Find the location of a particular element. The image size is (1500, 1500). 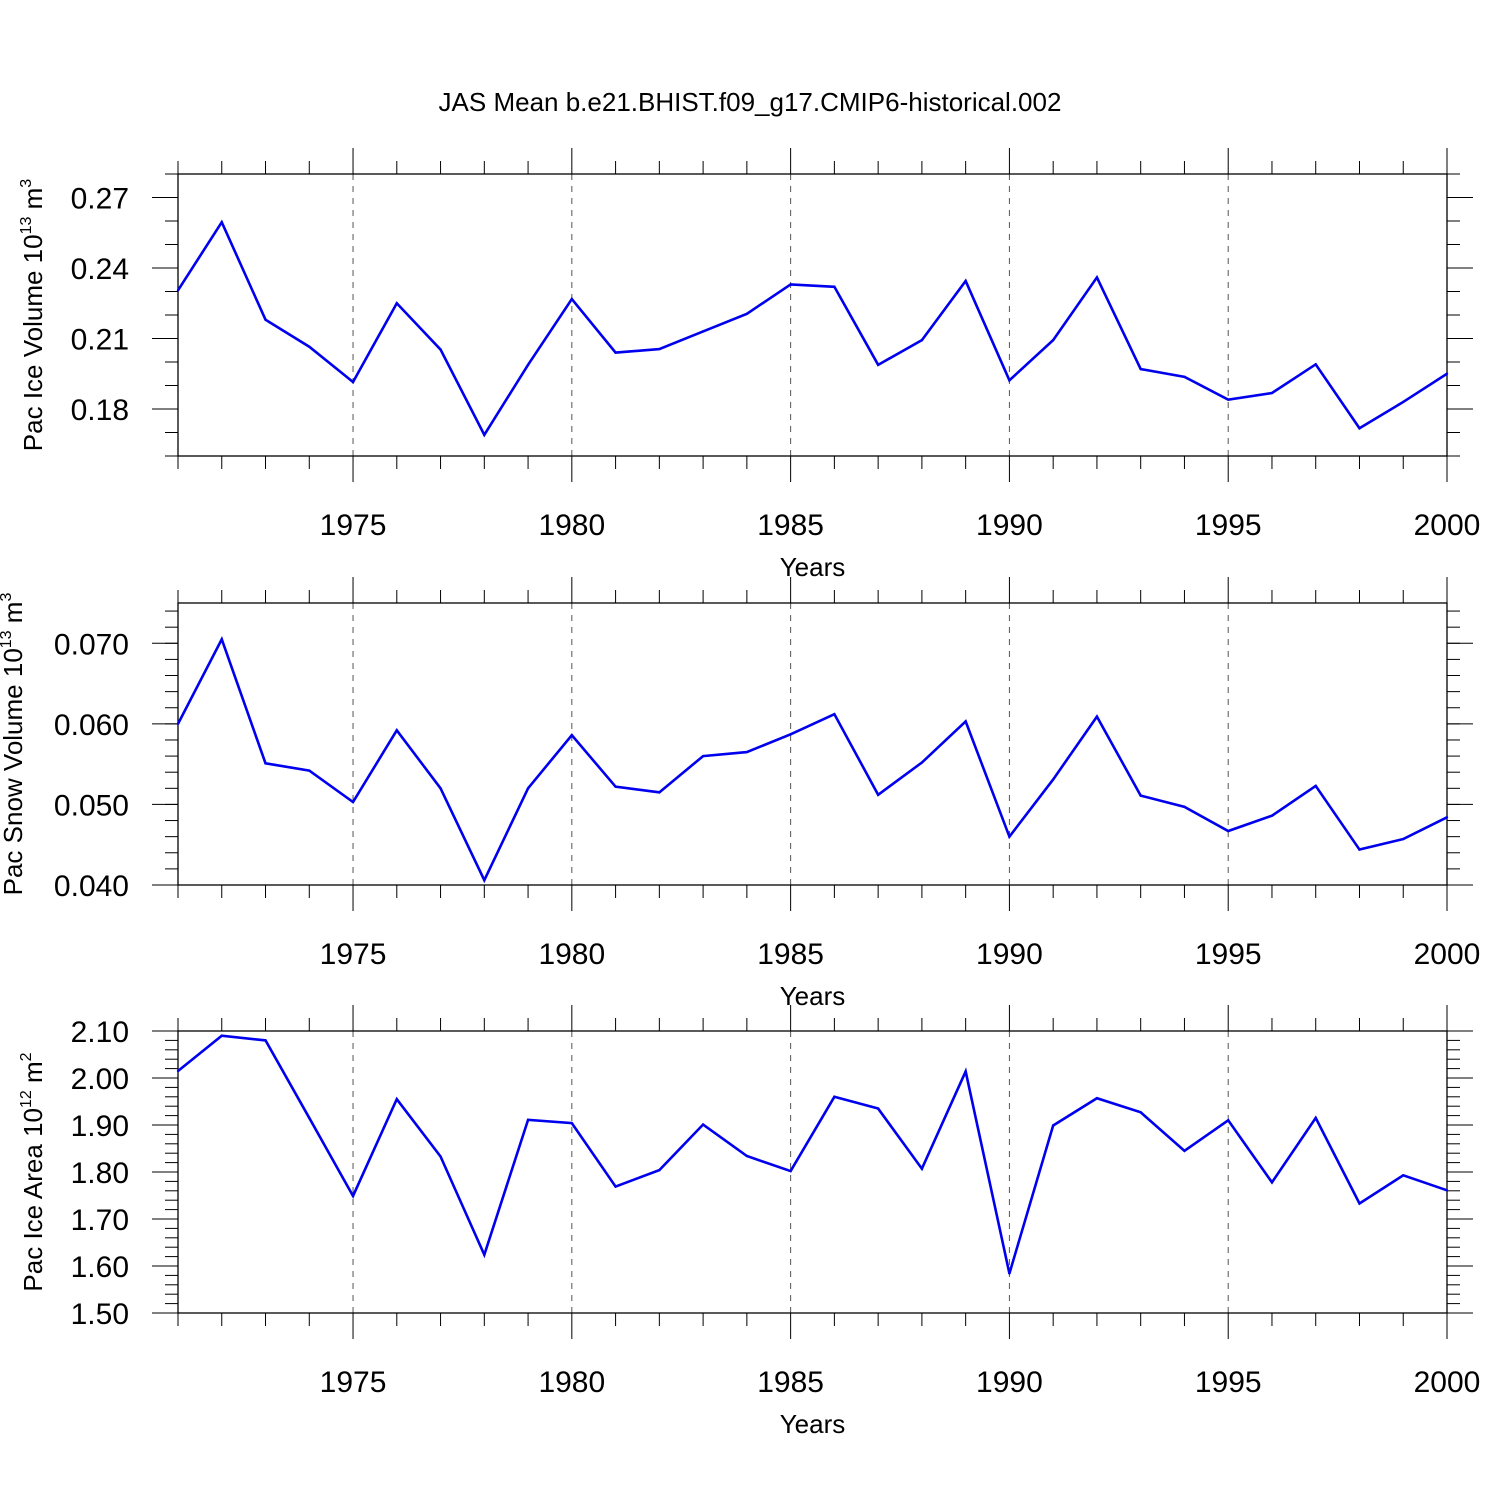

y-axis-title-unit-exponent: 3 is located at coordinates (26, 183).